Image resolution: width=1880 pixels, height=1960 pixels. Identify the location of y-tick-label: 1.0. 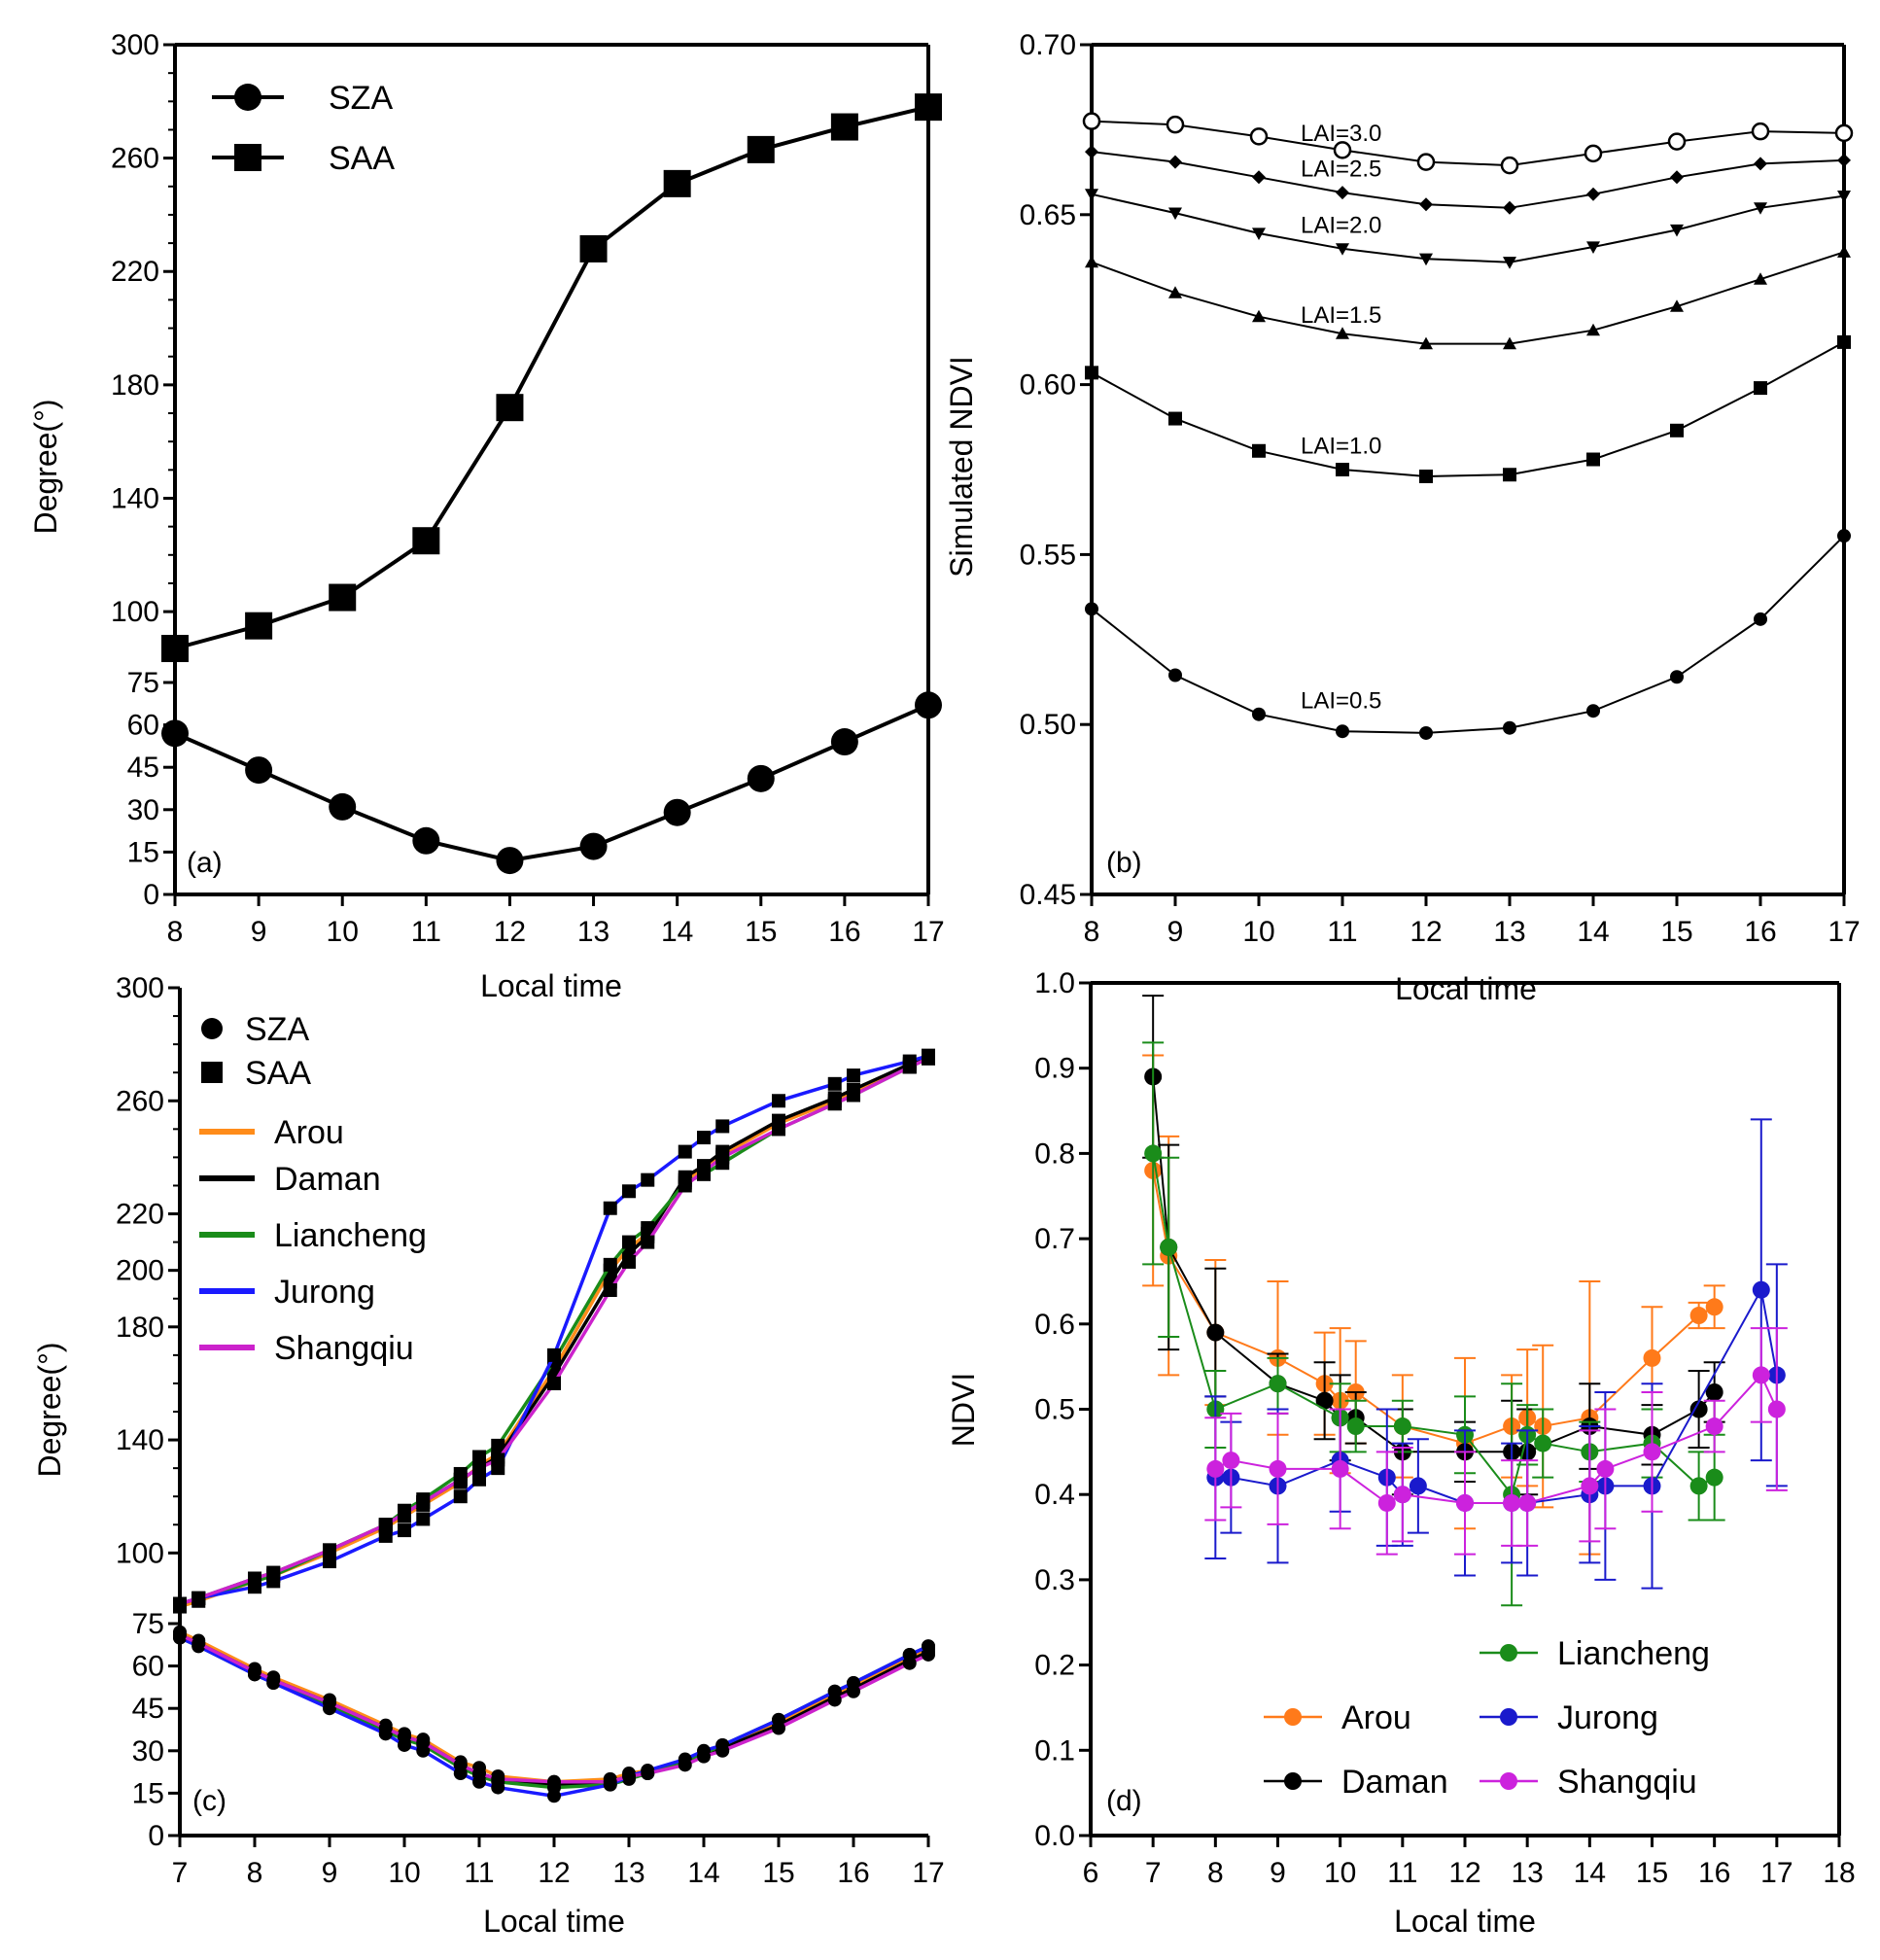
(1054, 983).